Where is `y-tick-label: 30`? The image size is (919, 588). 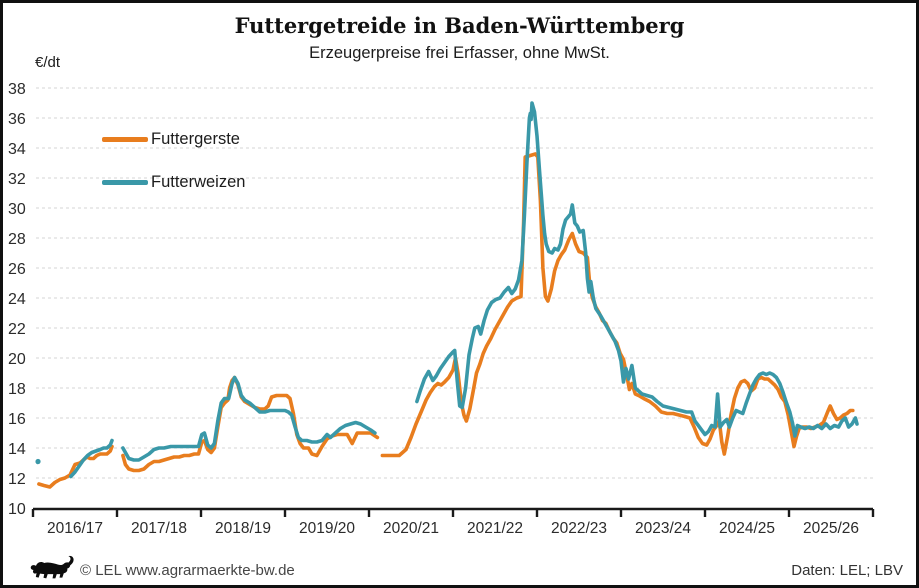
y-tick-label: 30 is located at coordinates (17, 209).